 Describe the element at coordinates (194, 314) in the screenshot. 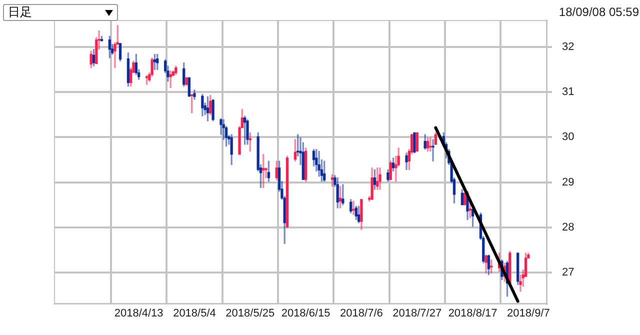

I see `x-tick-label: 2018/5/4` at that location.